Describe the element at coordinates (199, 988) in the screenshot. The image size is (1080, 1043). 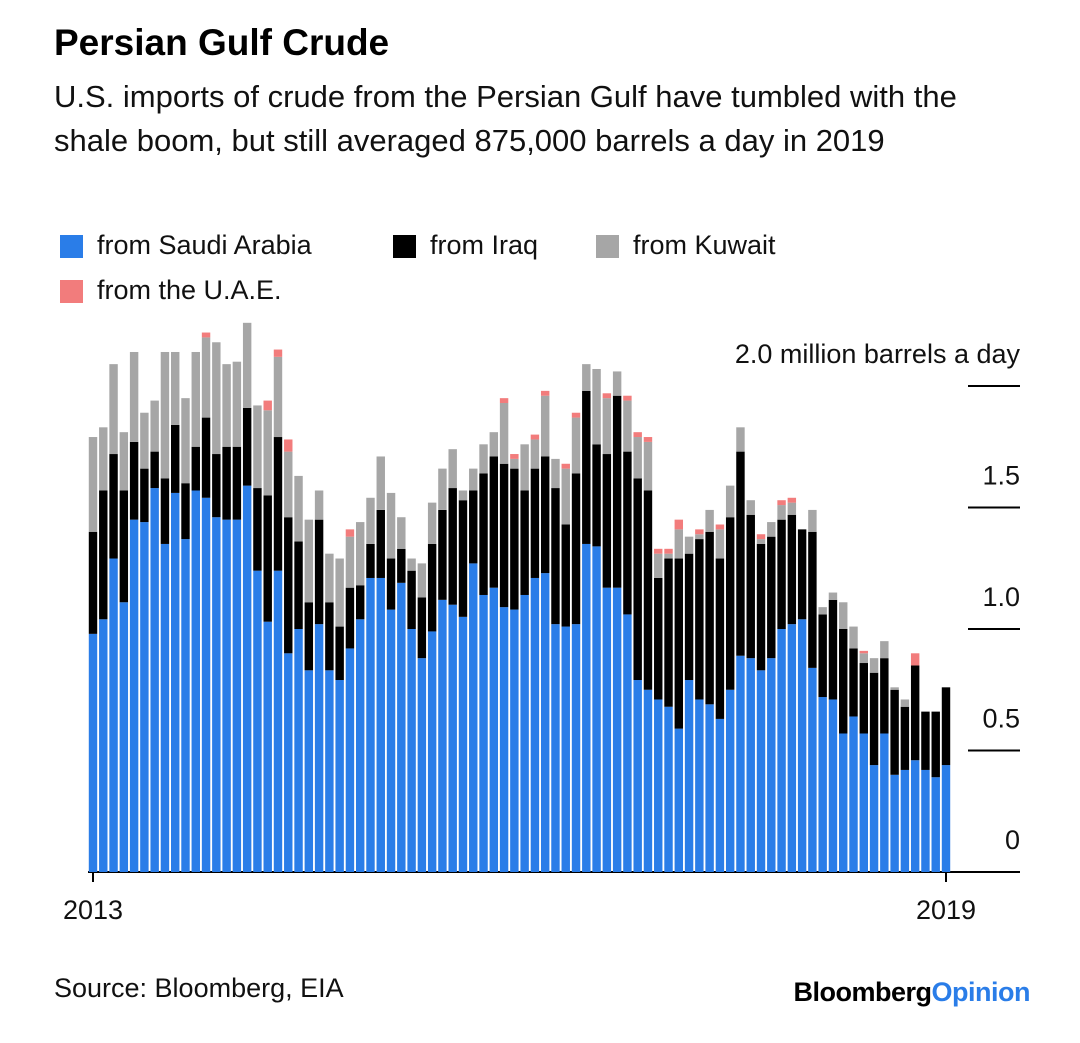
I see `source: Source: Bloomberg, EIA` at that location.